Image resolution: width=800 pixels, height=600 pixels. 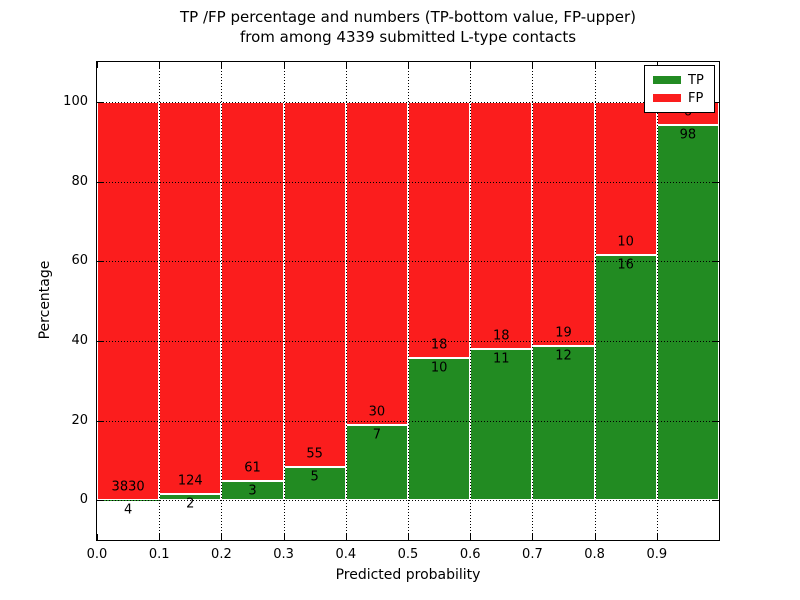 I want to click on bar-label-tp: 3, so click(x=252, y=491).